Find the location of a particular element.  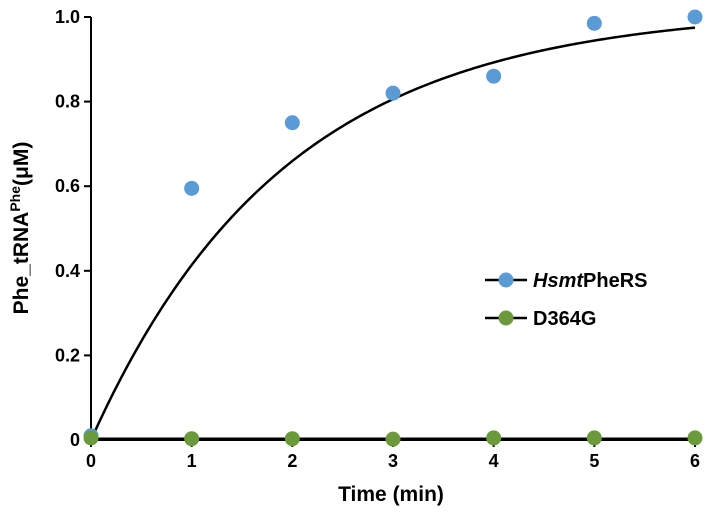

legend-item-d364g: D364G is located at coordinates (540, 319).